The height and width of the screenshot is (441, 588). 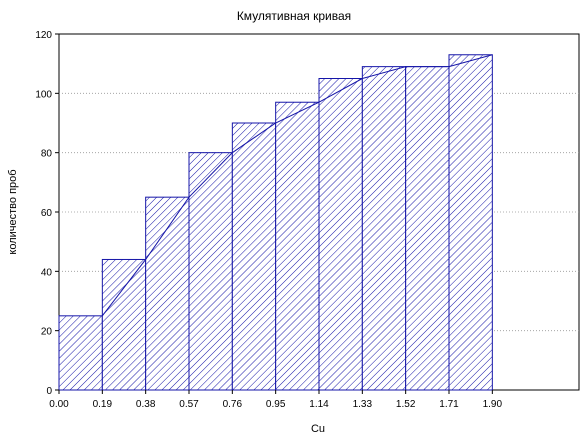 I want to click on x-tick-label: 0.76, so click(x=233, y=404).